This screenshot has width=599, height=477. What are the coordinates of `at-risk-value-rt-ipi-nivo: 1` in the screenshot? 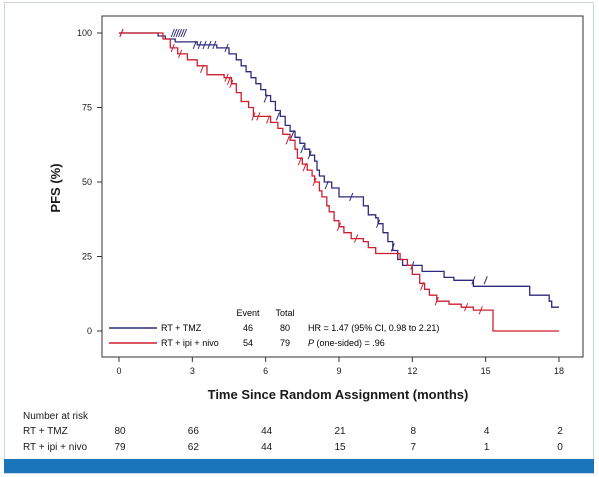 It's located at (486, 447).